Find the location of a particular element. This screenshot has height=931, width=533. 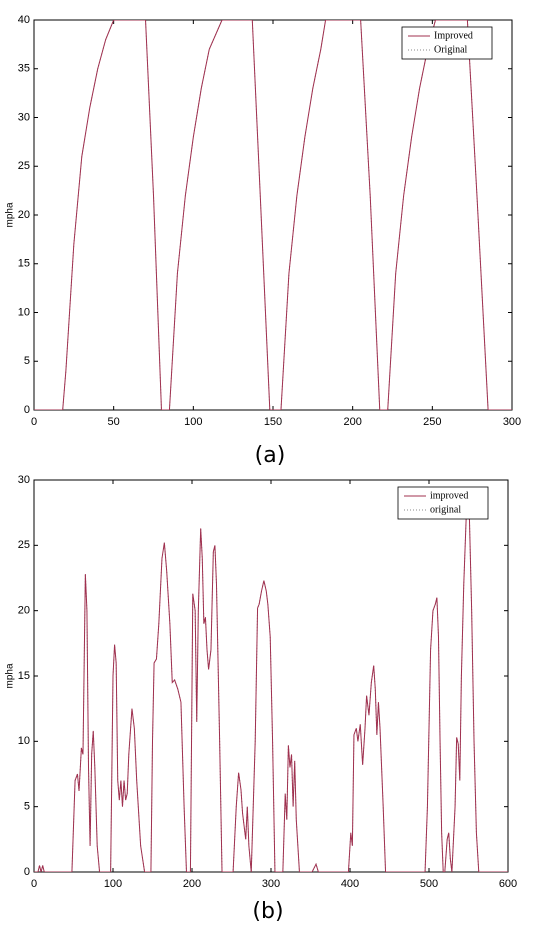

legend-label: Original is located at coordinates (451, 49).